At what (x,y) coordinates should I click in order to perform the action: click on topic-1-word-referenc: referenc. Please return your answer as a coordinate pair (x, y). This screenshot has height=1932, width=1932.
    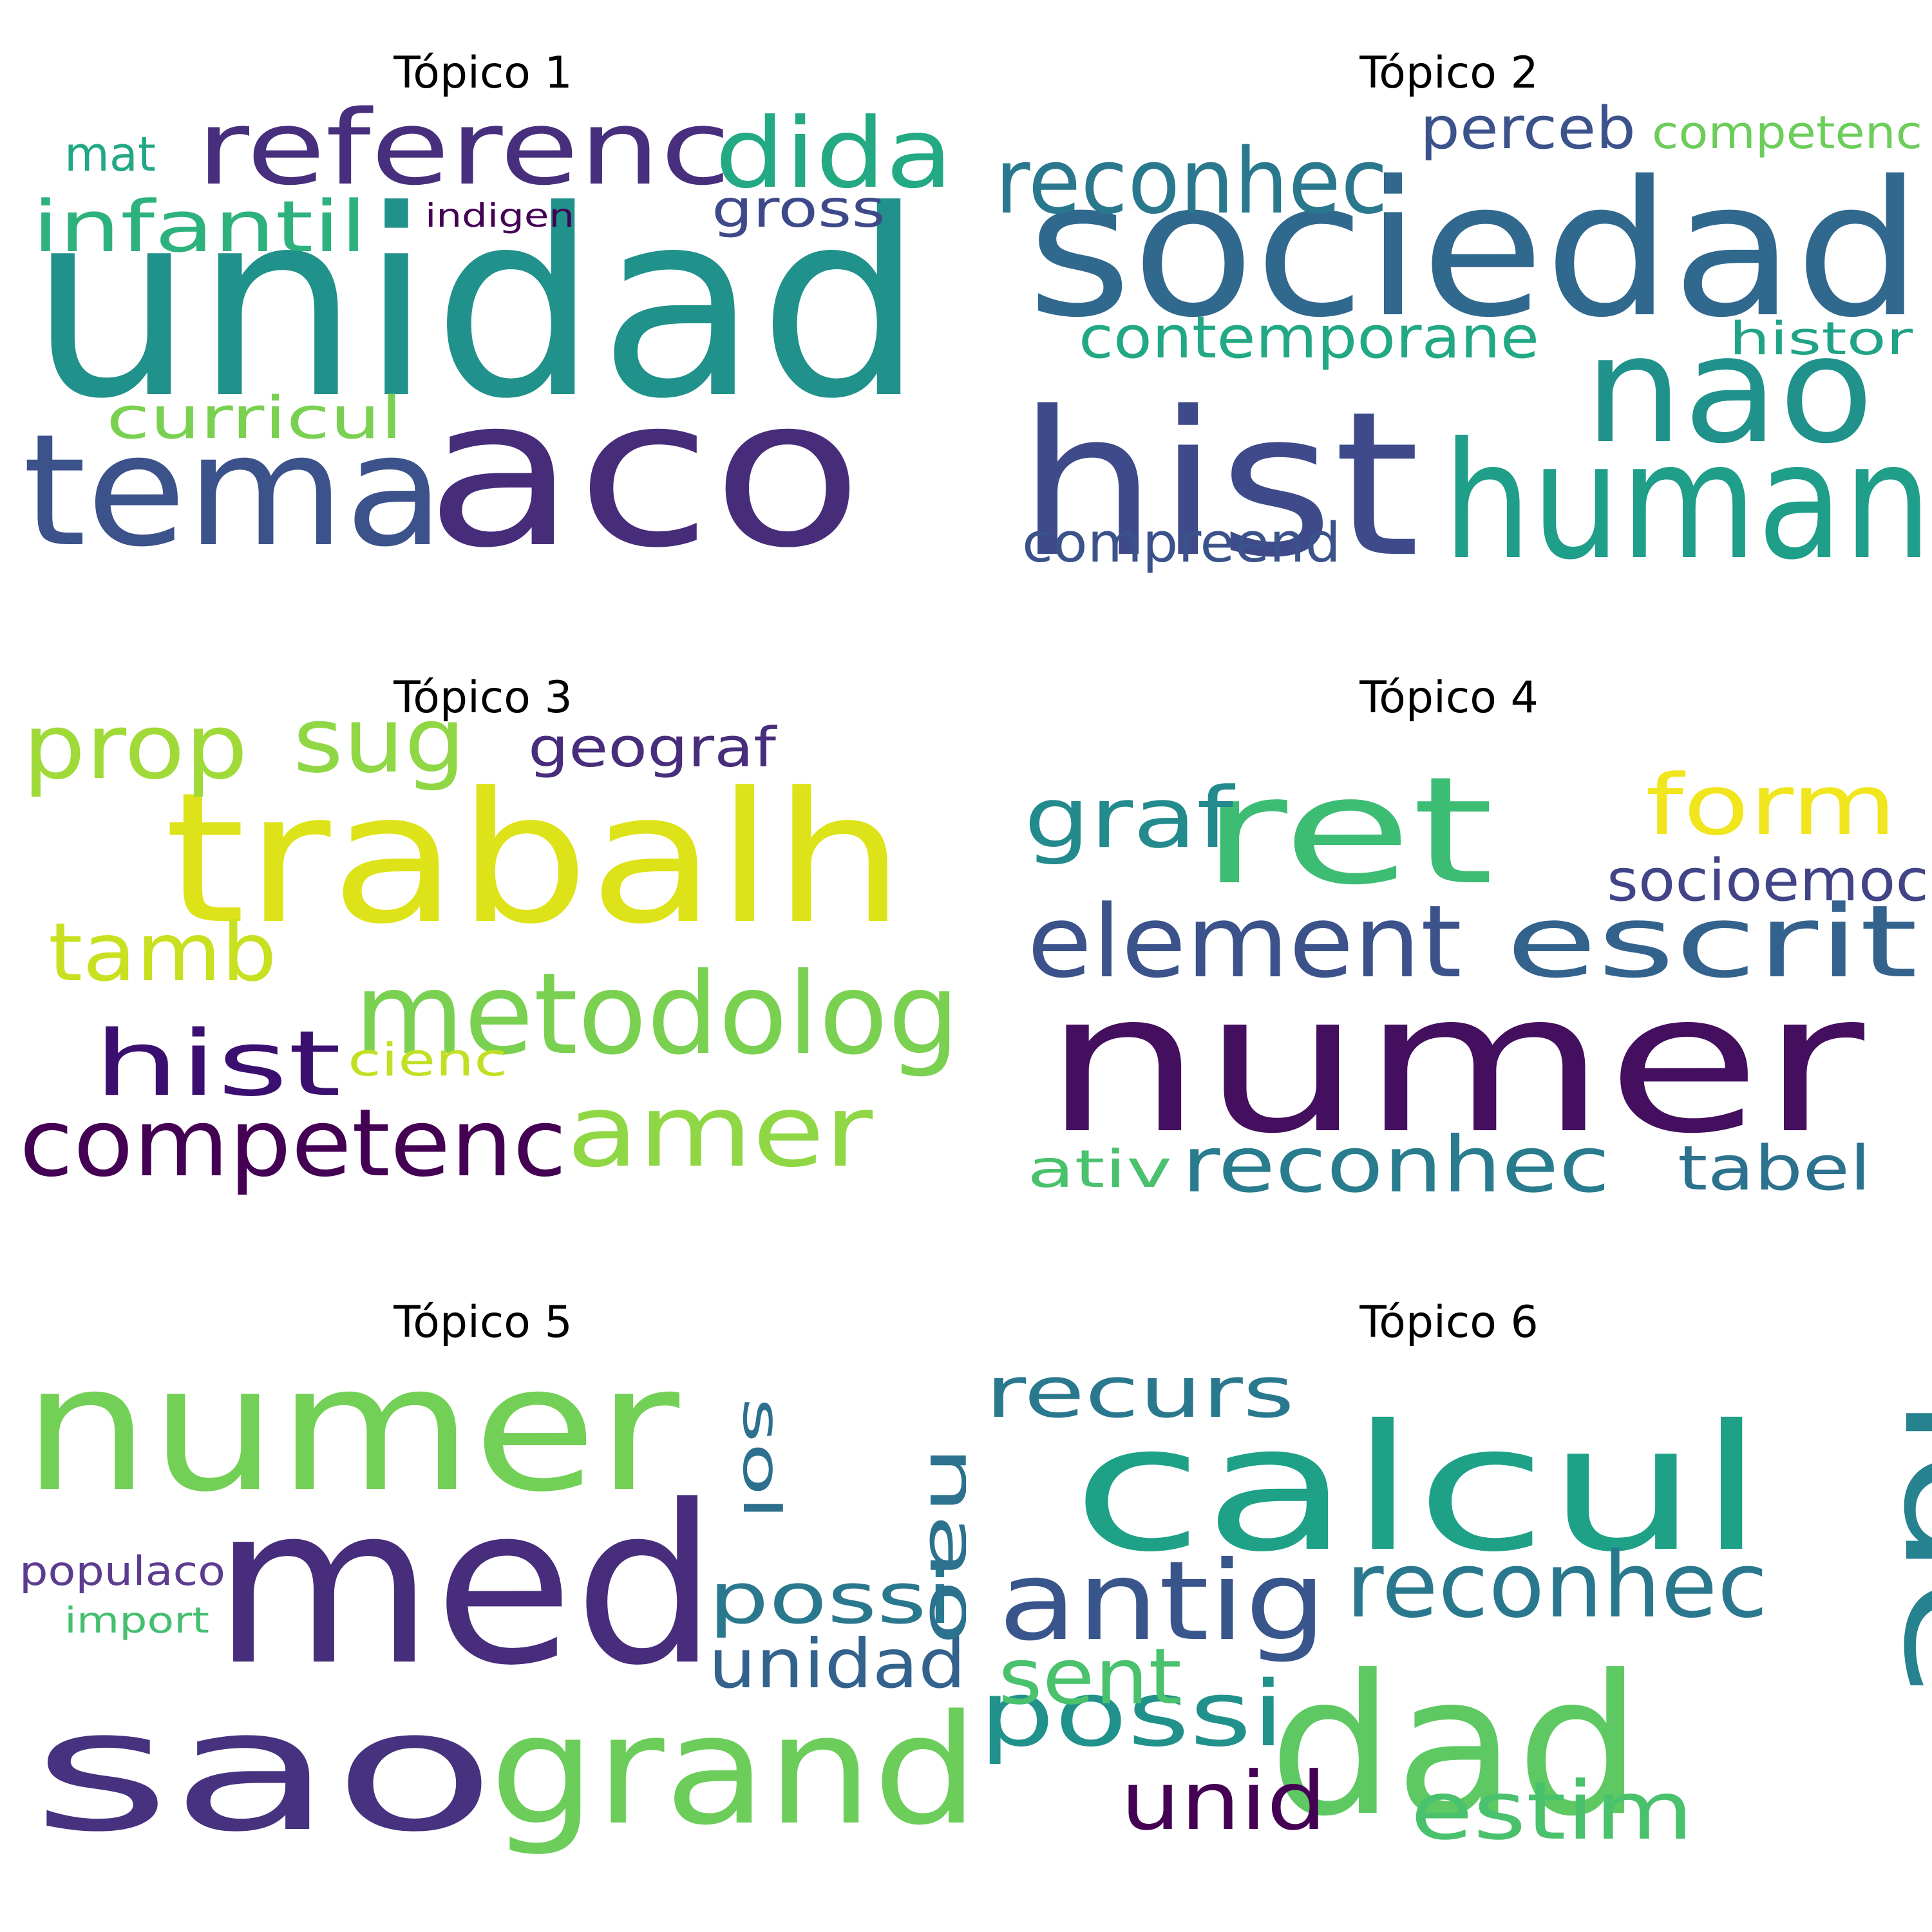
    Looking at the image, I should click on (463, 148).